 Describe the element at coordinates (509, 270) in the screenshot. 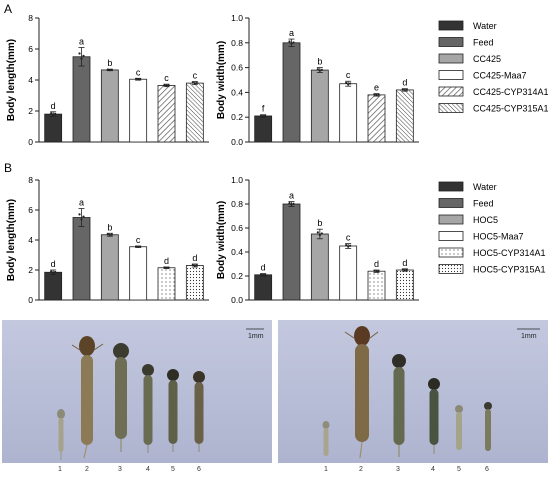

I see `legend-label-6: HOC5-CYP315A1` at that location.